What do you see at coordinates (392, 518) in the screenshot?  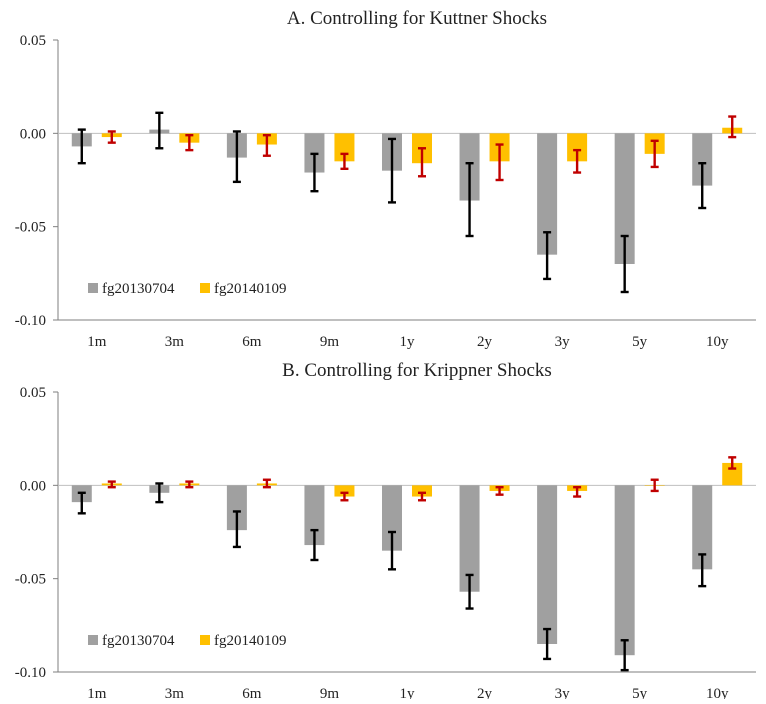 I see `bar-fg20130704-1y` at bounding box center [392, 518].